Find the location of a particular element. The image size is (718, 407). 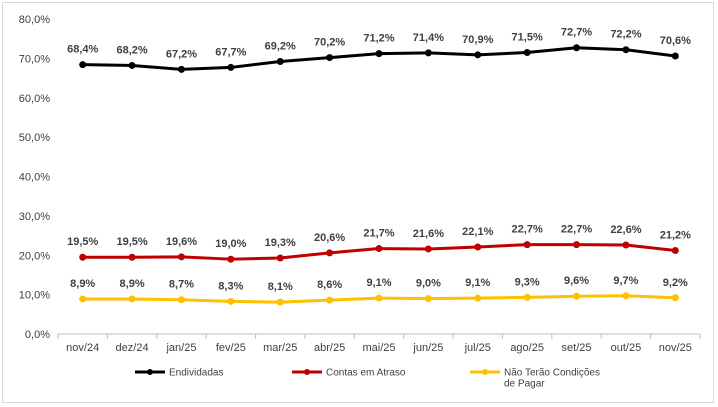

x-tick-label: jan/25 is located at coordinates (180, 348).